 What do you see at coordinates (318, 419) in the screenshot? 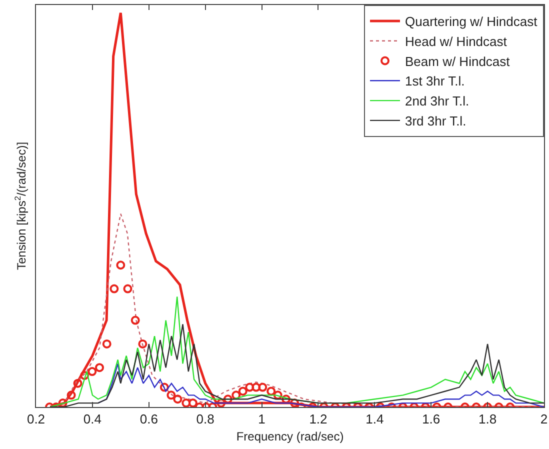
I see `x-tick-label: 1.2` at bounding box center [318, 419].